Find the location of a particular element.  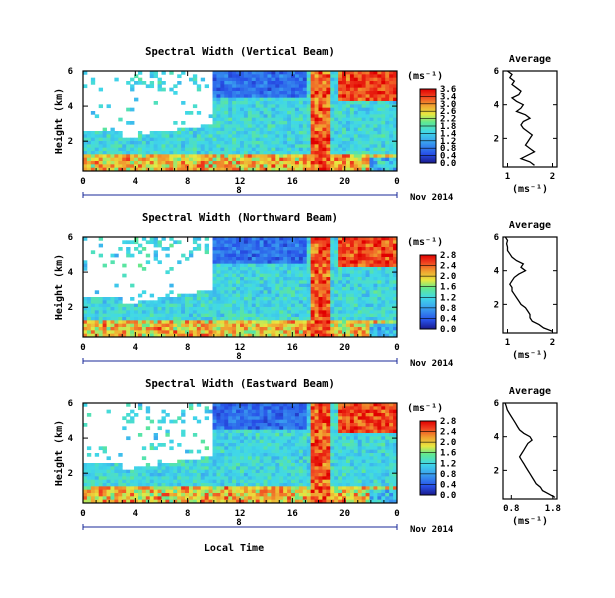

colorbar-tick-label: 1.8 is located at coordinates (448, 127).